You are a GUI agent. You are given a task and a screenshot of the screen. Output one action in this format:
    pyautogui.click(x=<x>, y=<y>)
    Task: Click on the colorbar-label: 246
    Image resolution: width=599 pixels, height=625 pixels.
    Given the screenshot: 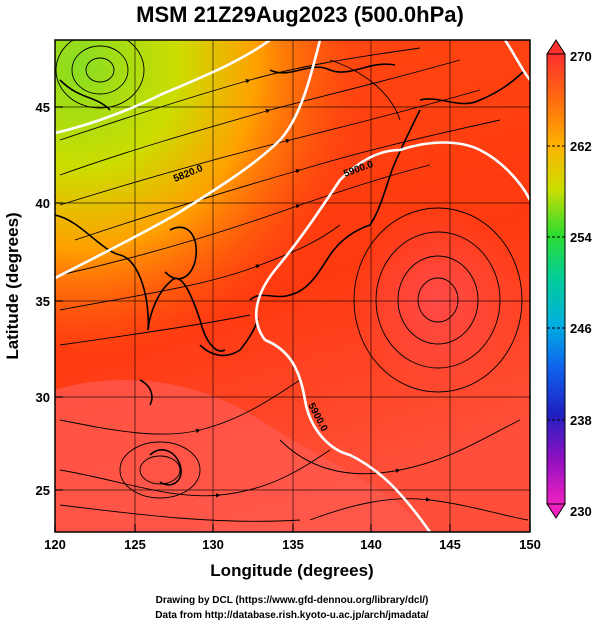 What is the action you would take?
    pyautogui.click(x=581, y=328)
    